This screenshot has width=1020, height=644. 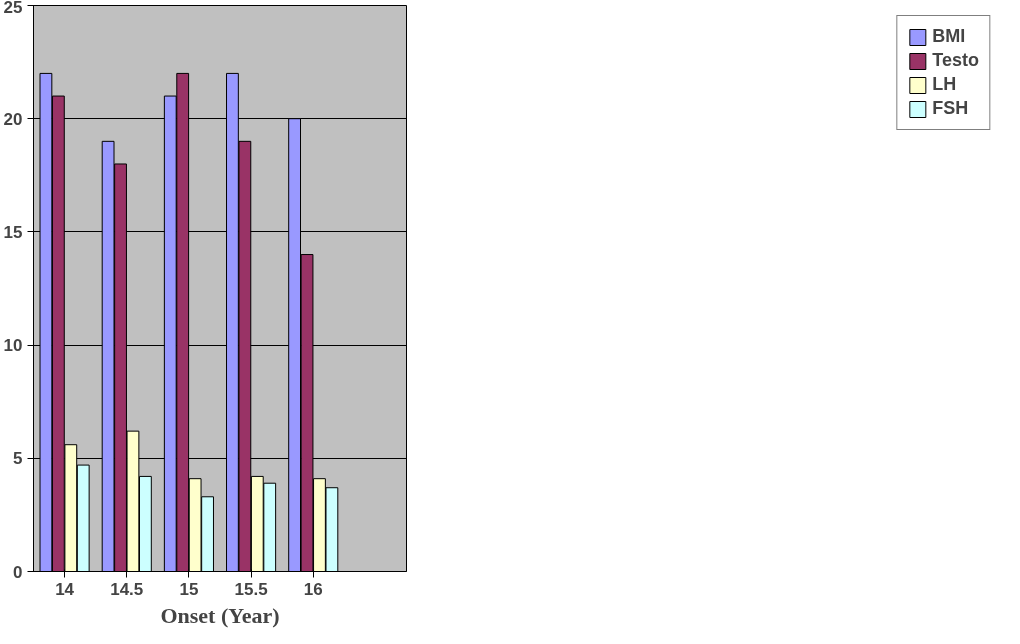 I want to click on legend-label: LH, so click(x=944, y=84).